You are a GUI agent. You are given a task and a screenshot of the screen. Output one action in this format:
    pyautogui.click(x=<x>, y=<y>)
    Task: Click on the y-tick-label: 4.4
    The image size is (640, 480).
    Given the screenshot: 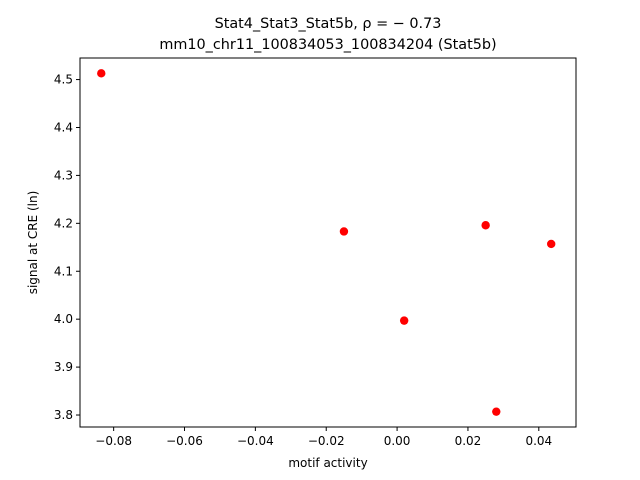 What is the action you would take?
    pyautogui.click(x=63, y=127)
    